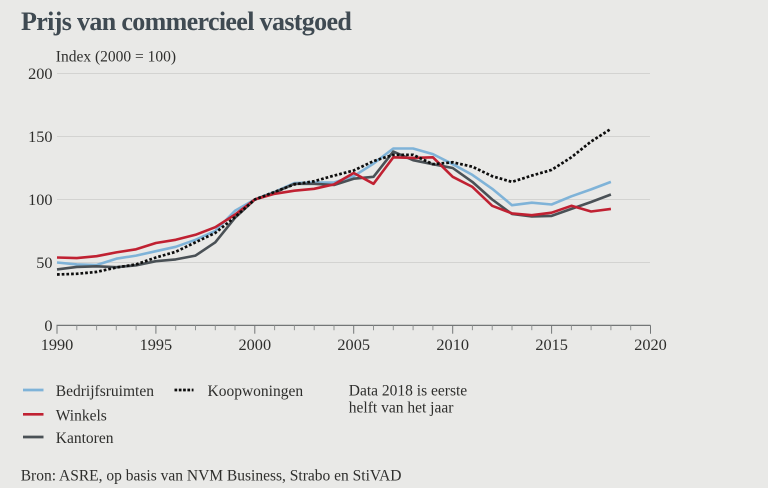 The image size is (768, 488). Describe the element at coordinates (353, 344) in the screenshot. I see `svg-text: 2005` at that location.